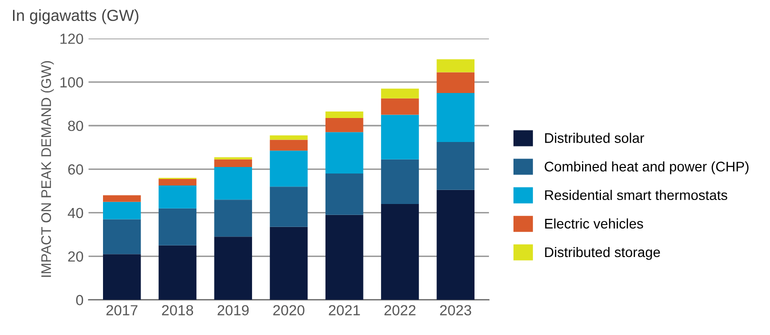  What do you see at coordinates (47, 169) in the screenshot?
I see `y-axis-title: IMPACT ON PEAK DEMAND (GW)` at bounding box center [47, 169].